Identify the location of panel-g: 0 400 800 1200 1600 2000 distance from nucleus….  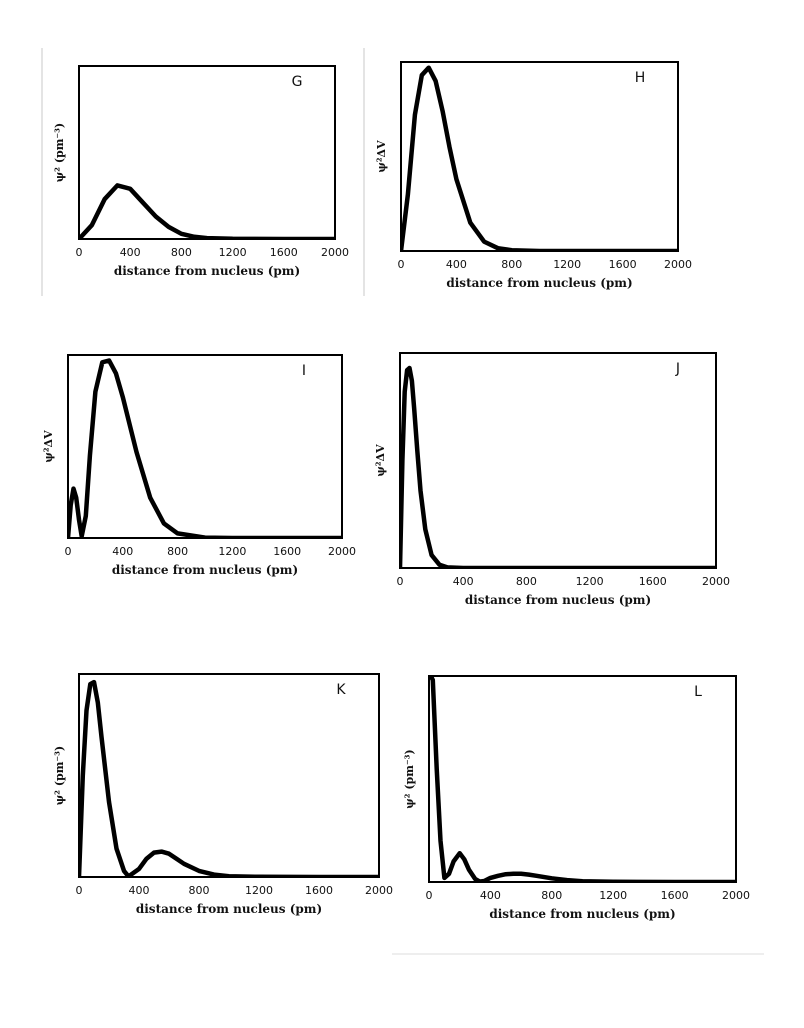
(201, 171).